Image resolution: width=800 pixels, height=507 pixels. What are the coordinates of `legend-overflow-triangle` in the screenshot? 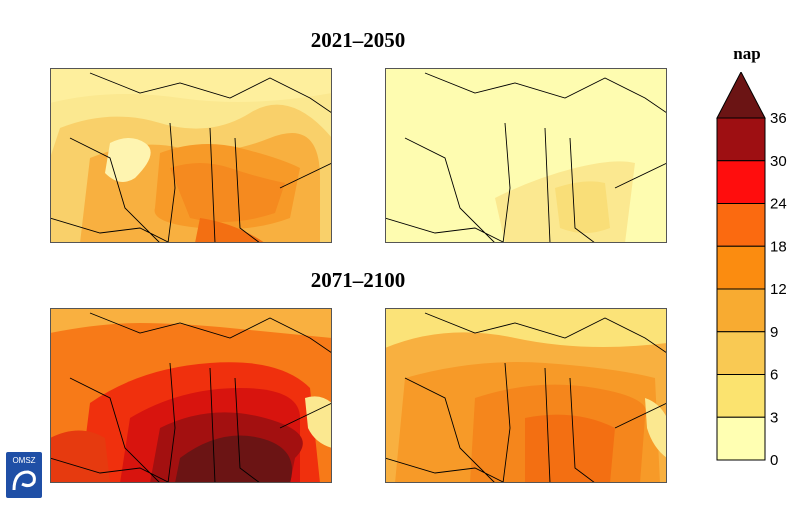 It's located at (741, 95).